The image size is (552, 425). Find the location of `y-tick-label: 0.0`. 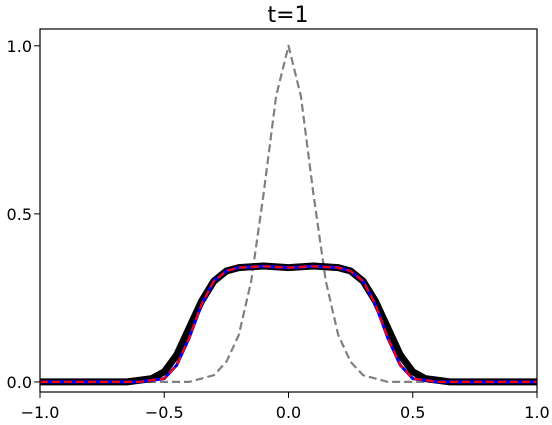

y-tick-label: 0.0 is located at coordinates (19, 382).